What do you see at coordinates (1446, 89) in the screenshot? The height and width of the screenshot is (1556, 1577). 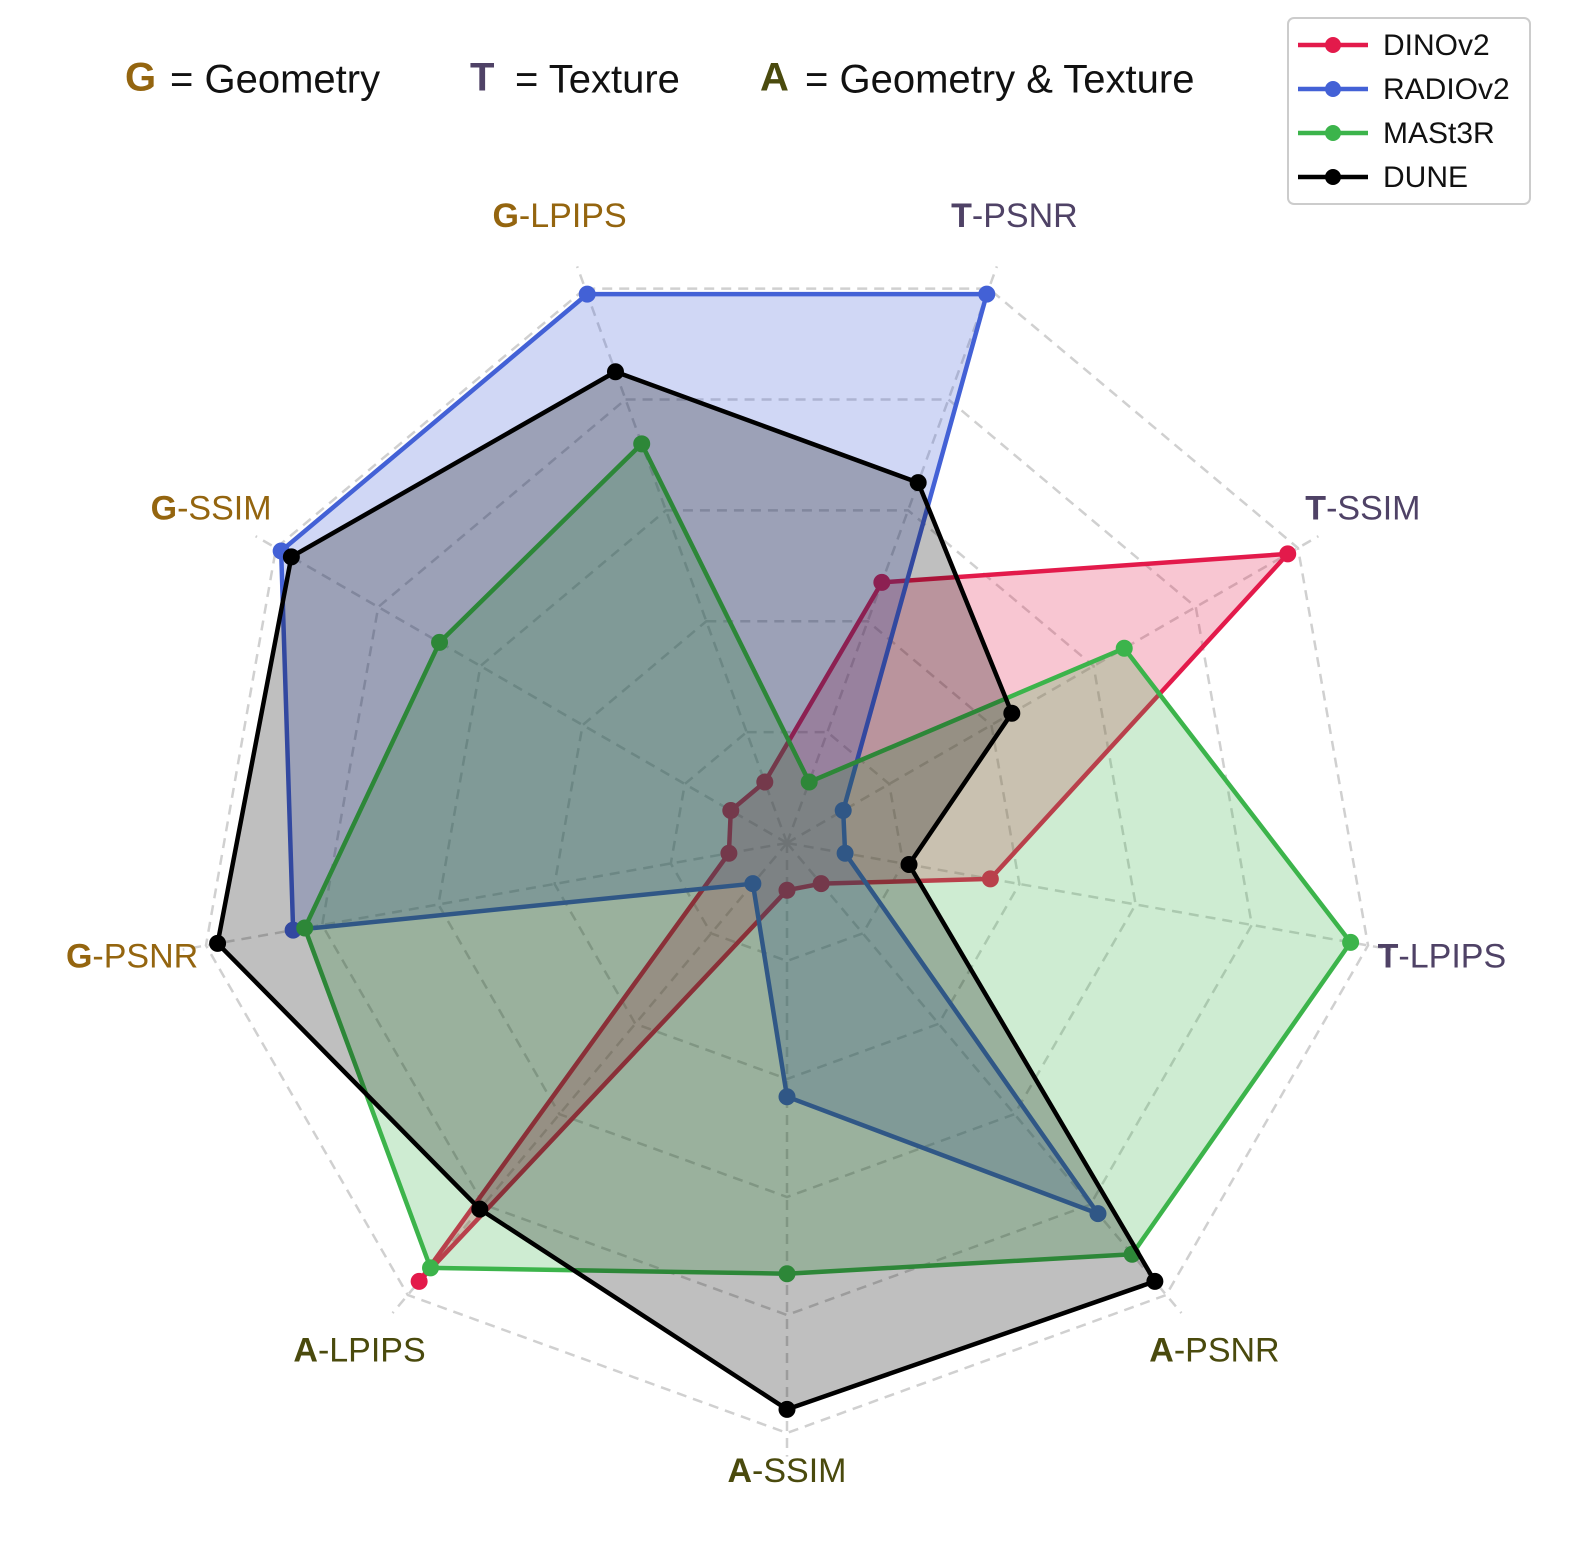 I see `legend-label: RADIOv2` at bounding box center [1446, 89].